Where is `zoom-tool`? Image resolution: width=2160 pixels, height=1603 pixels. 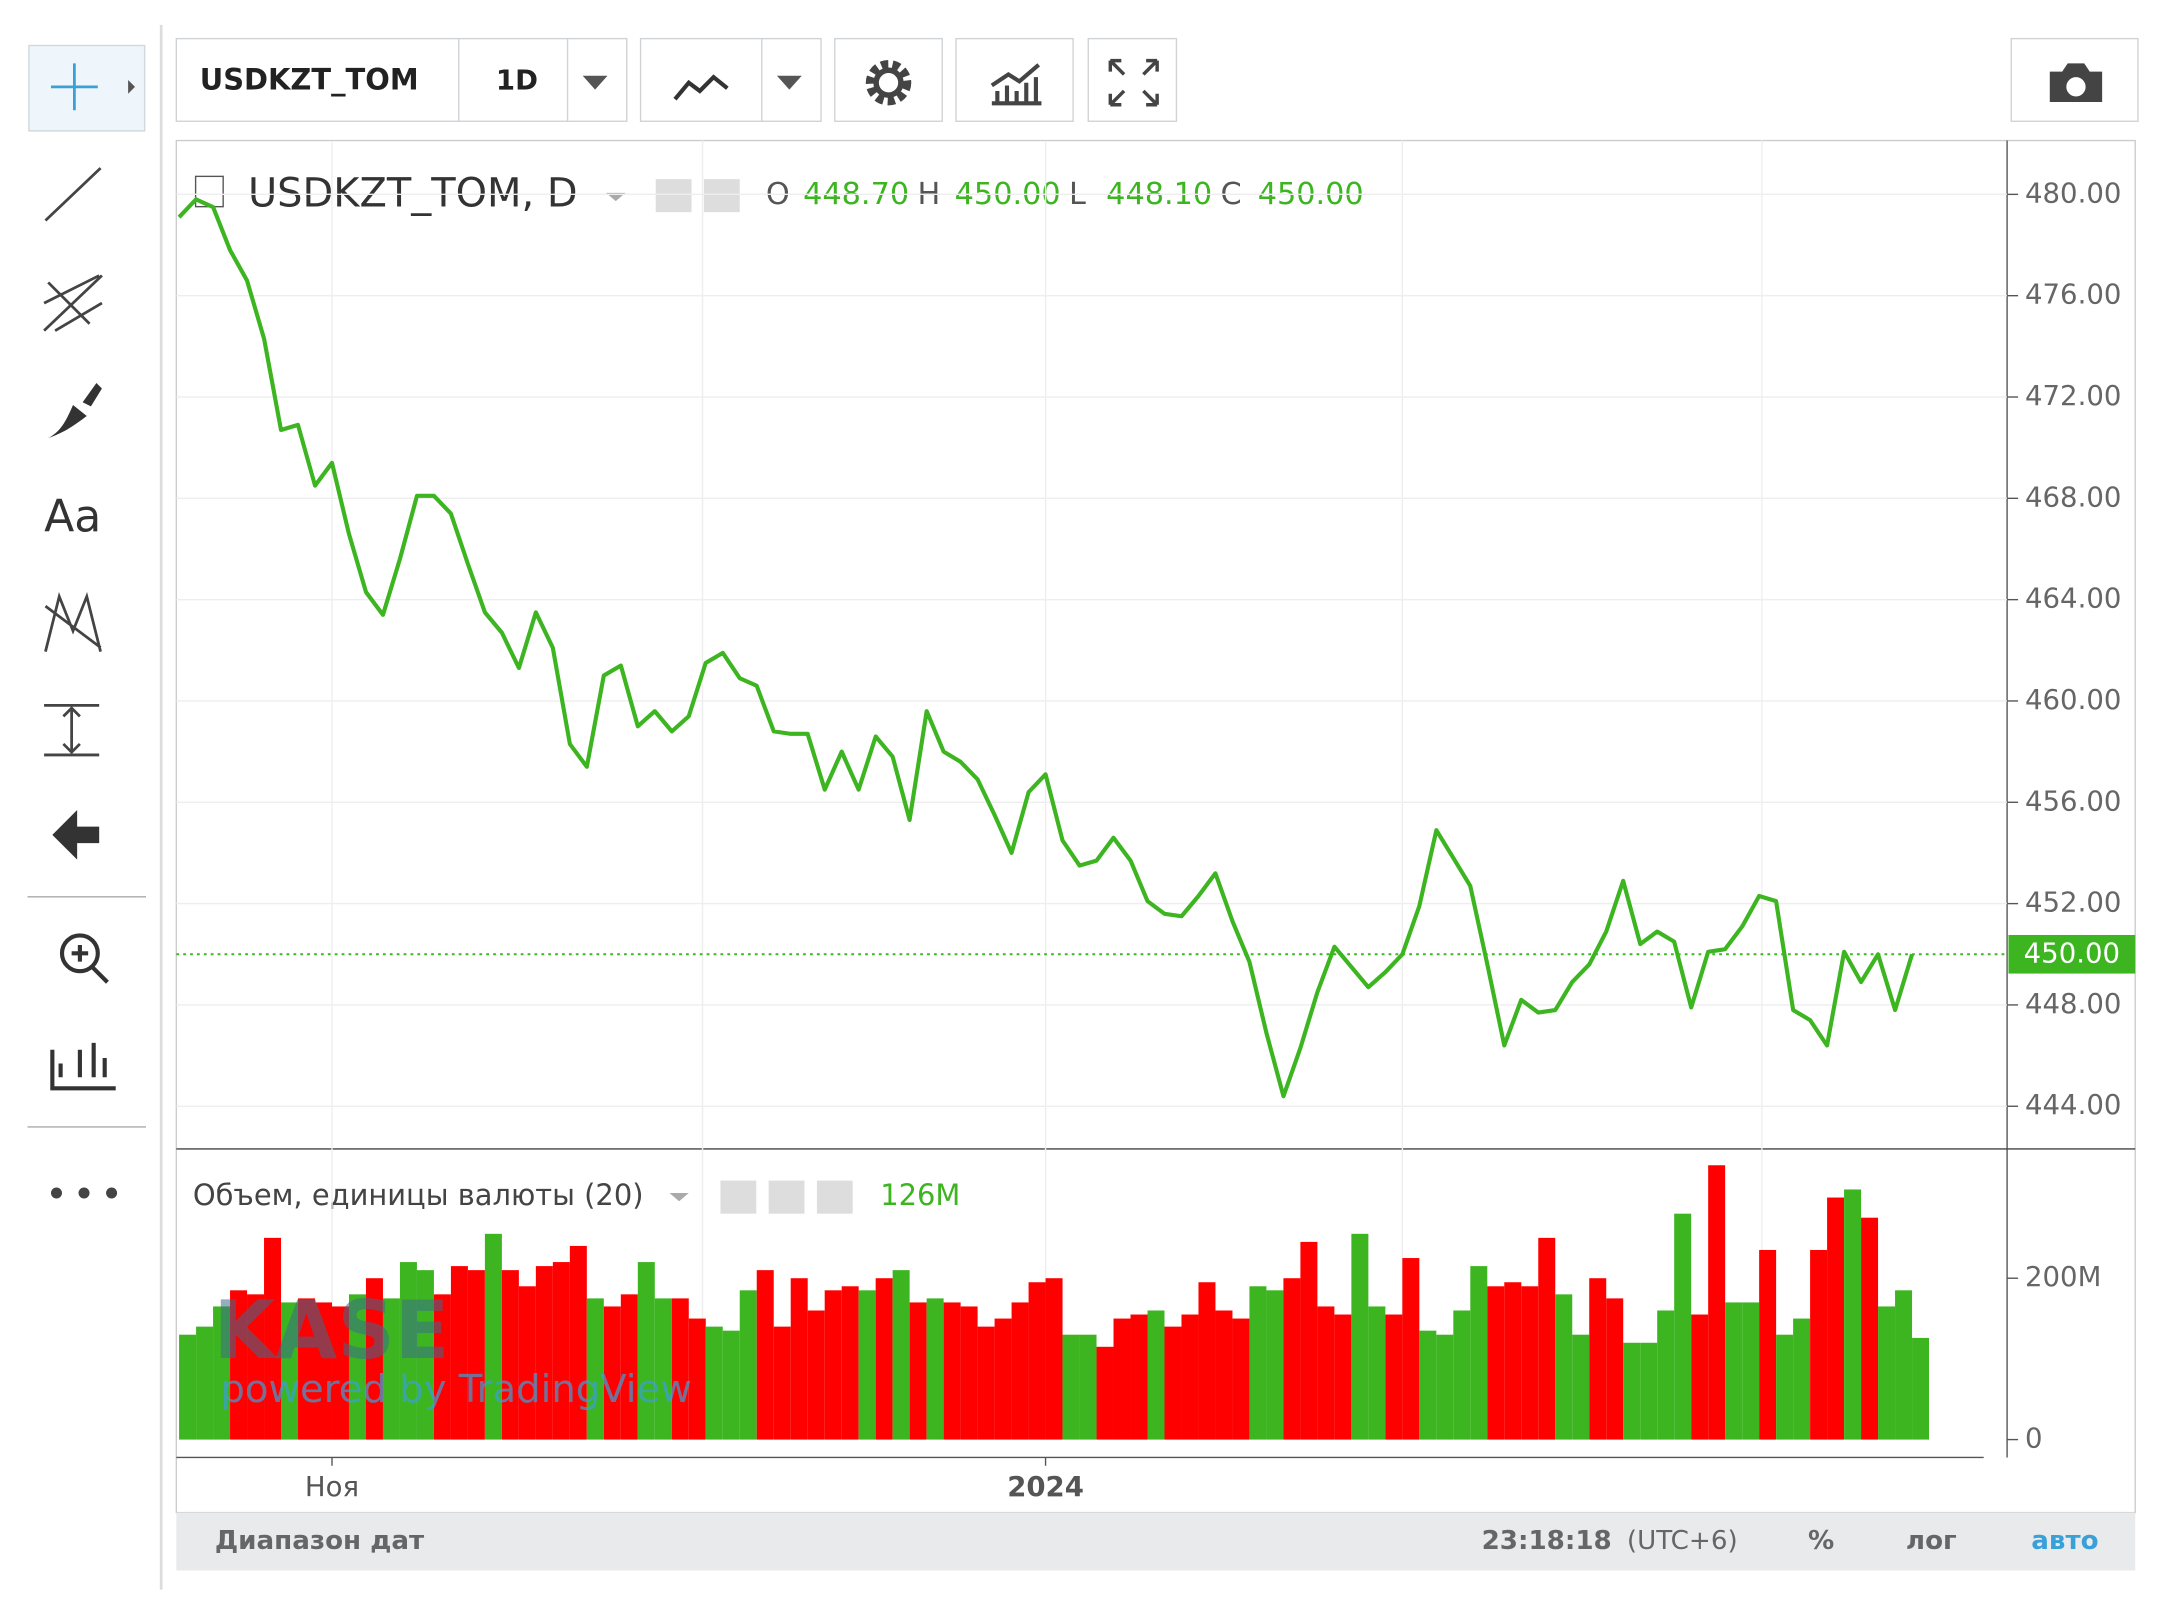
zoom-tool is located at coordinates (79, 953).